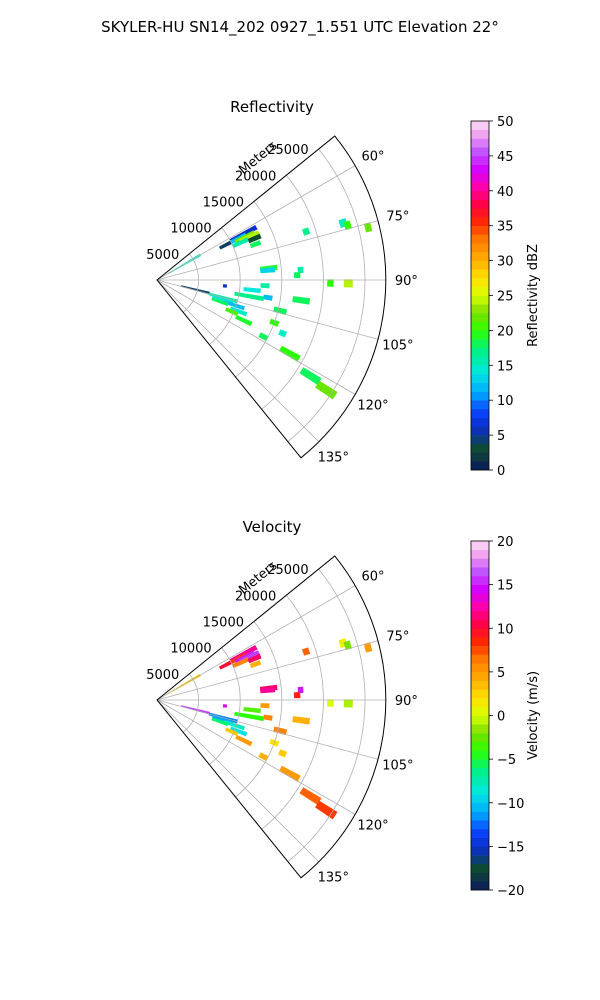 The height and width of the screenshot is (1000, 600). What do you see at coordinates (505, 227) in the screenshot?
I see `colorbar-tick-label: 35` at bounding box center [505, 227].